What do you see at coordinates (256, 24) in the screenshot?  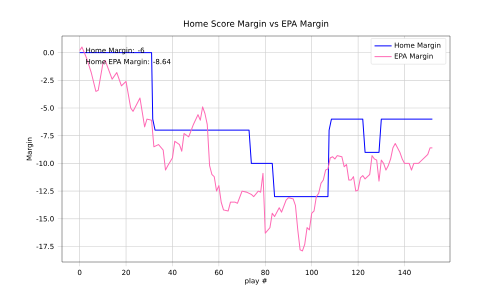 I see `chart-title: Home Score Margin vs EPA Margin` at bounding box center [256, 24].